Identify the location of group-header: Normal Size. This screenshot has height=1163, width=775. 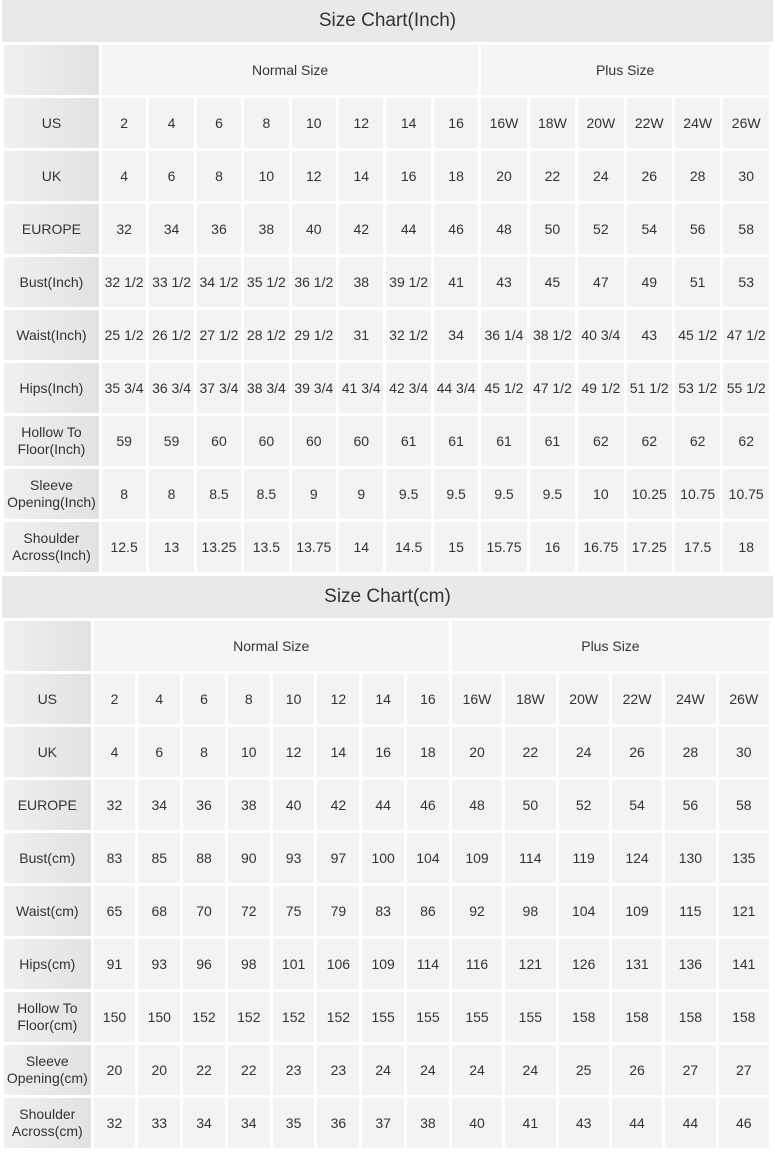
(290, 70).